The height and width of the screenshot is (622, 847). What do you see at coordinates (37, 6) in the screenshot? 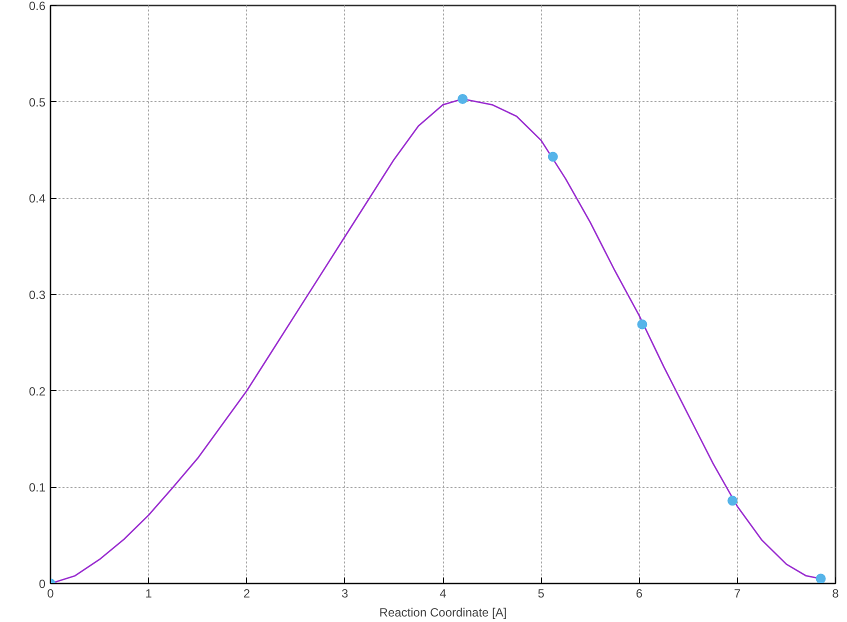
I see `y-tick-label: 0.6` at bounding box center [37, 6].